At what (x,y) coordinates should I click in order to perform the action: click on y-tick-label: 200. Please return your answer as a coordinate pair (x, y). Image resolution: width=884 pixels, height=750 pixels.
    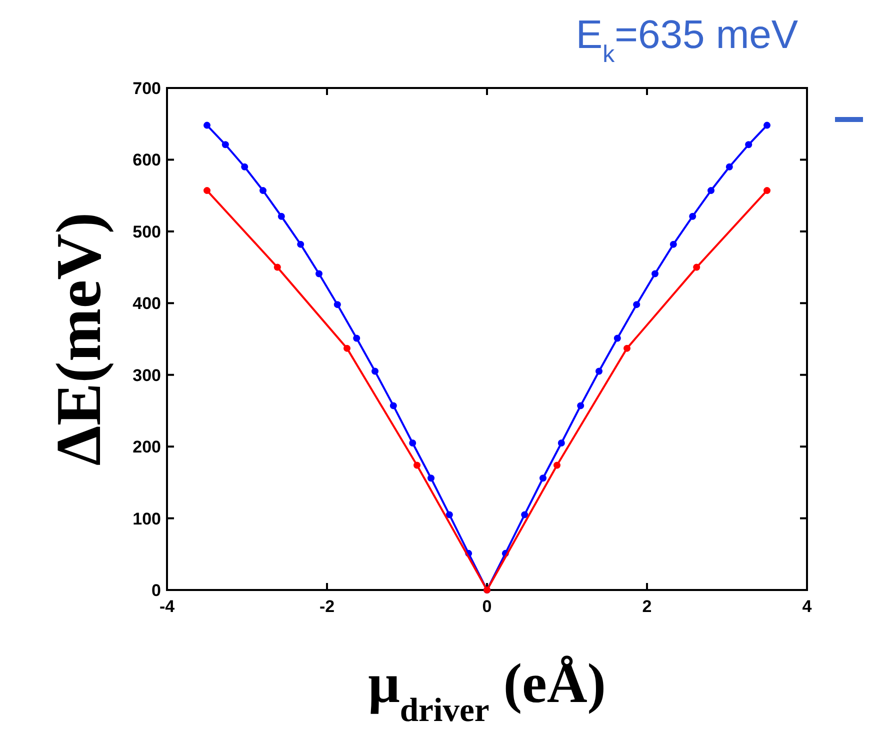
    Looking at the image, I should click on (146, 447).